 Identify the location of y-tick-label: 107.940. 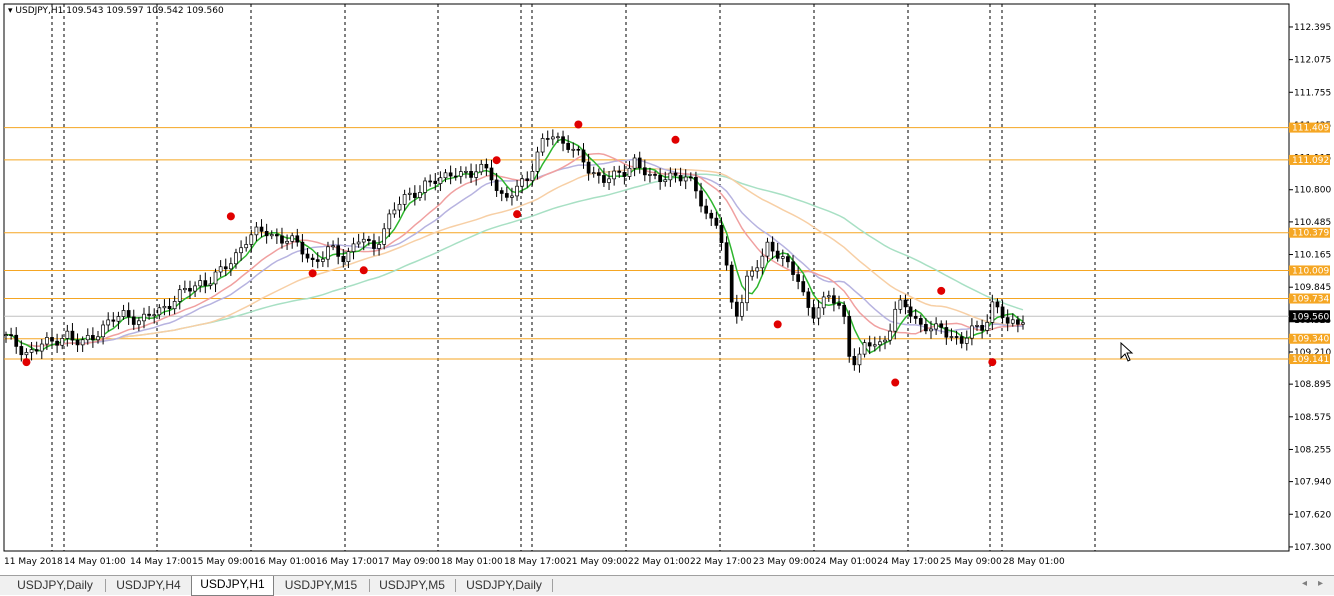
(1312, 483).